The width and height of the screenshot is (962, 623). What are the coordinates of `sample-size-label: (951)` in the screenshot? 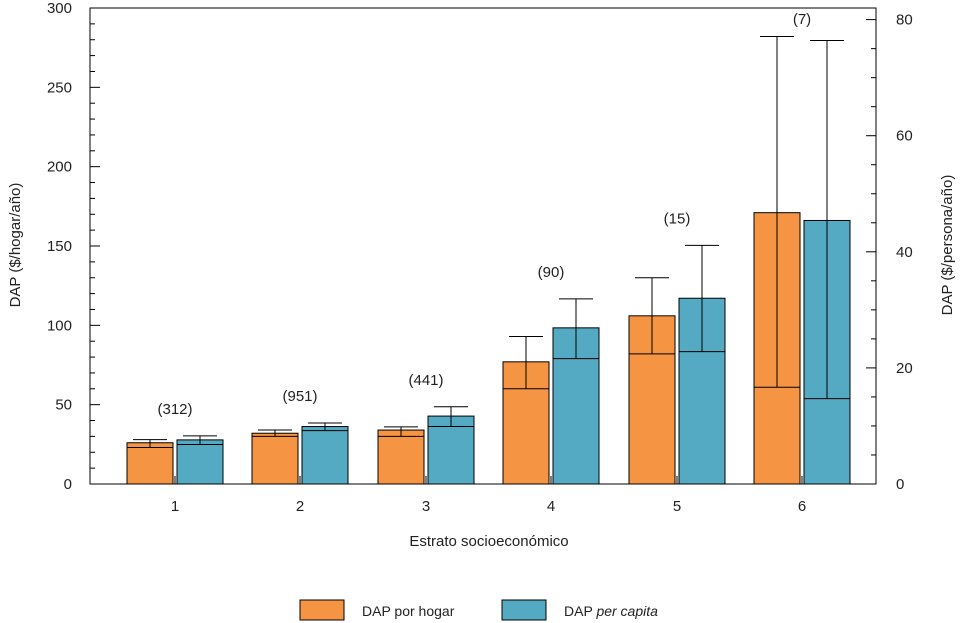 It's located at (299, 396).